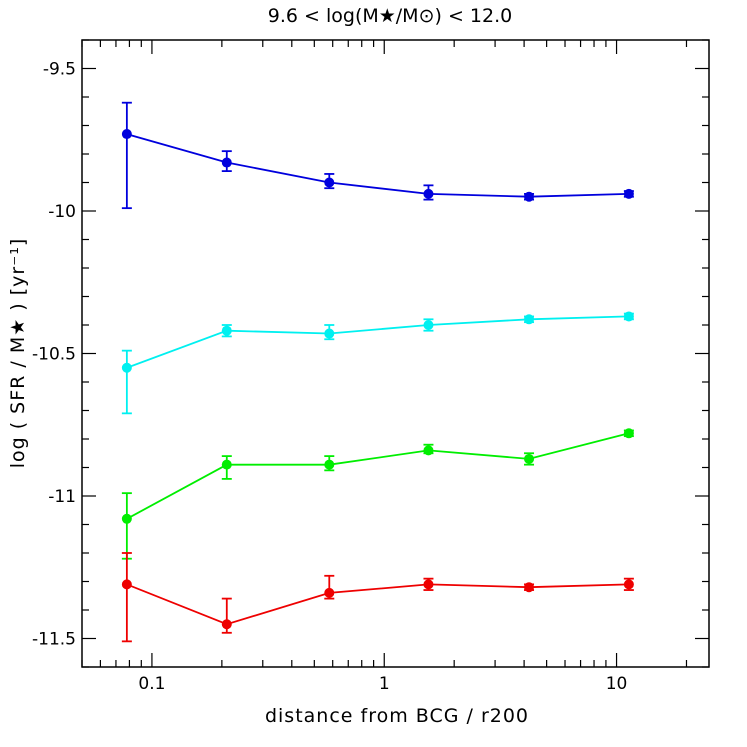 This screenshot has width=747, height=747. Describe the element at coordinates (390, 16) in the screenshot. I see `chart-title: 9.6 < log(M★/M⊙) < 12.0` at that location.